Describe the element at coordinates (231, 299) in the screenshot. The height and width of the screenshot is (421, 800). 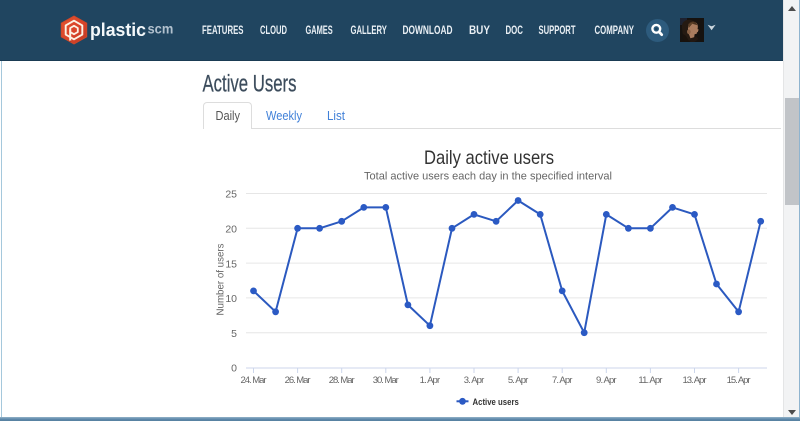
I see `svg-text: 10` at that location.